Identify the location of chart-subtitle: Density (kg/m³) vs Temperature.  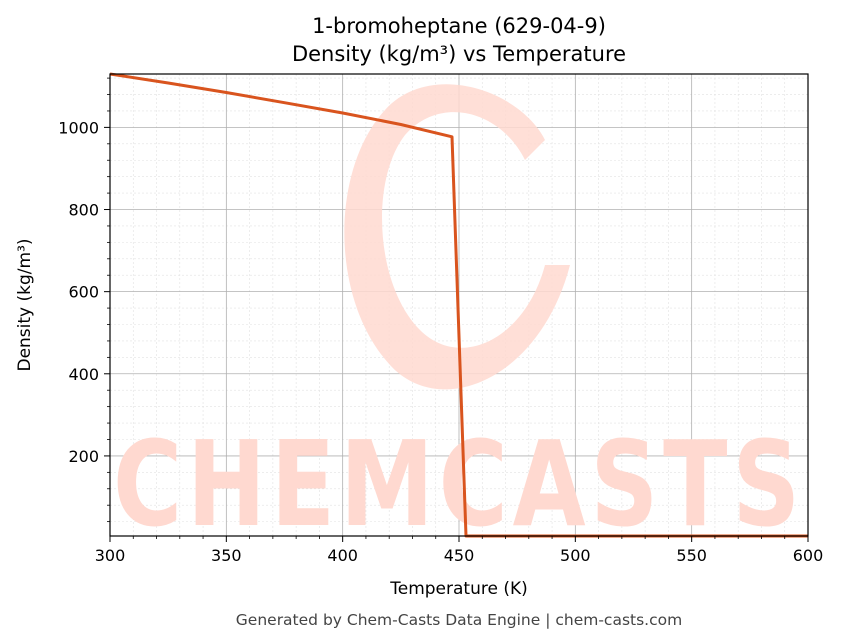
(459, 54).